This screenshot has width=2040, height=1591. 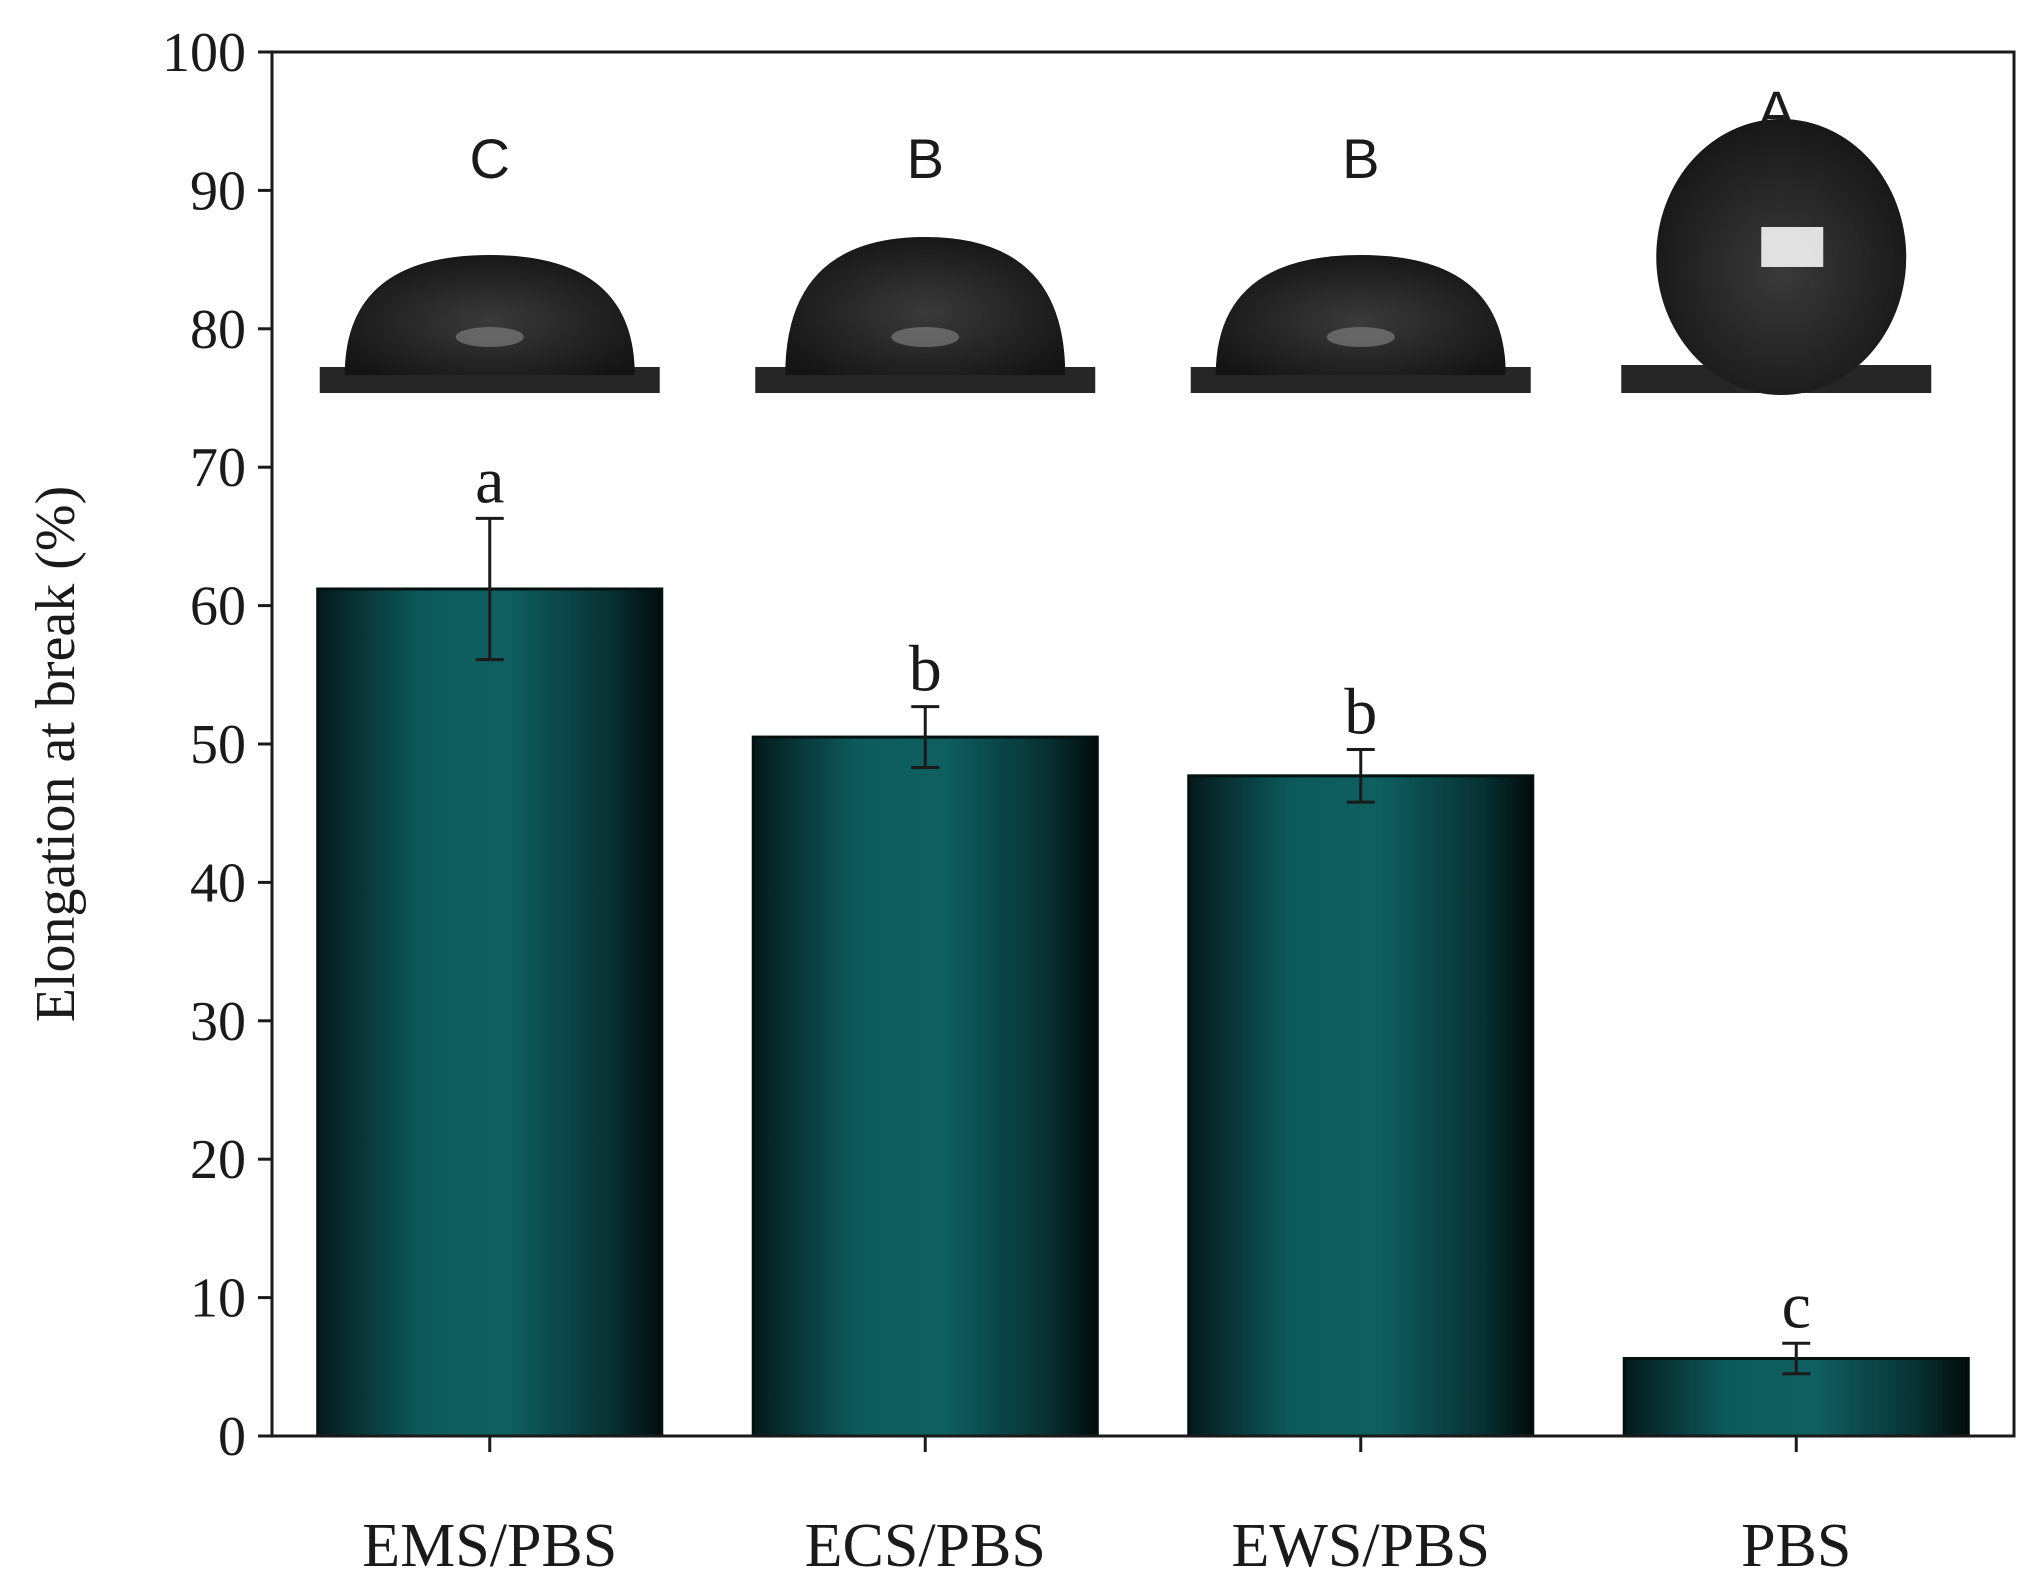 I want to click on contact-angle-letter: C, so click(x=490, y=158).